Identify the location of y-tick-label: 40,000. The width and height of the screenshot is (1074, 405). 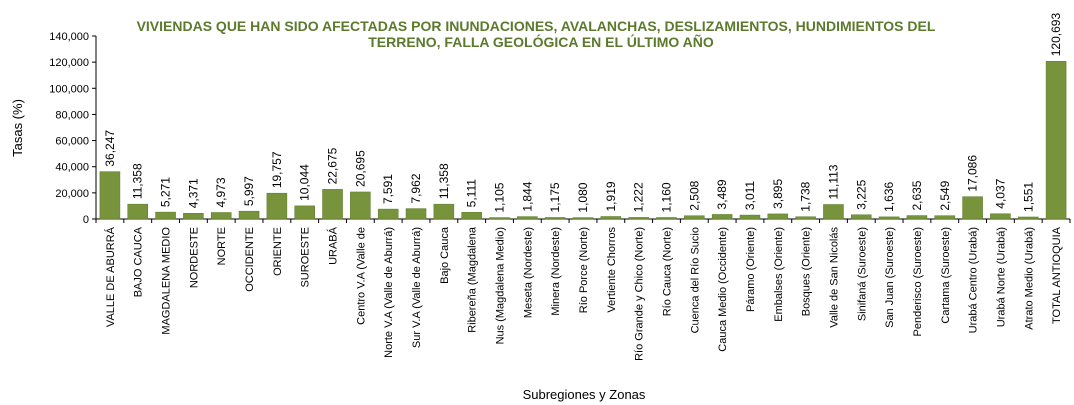
(72, 168).